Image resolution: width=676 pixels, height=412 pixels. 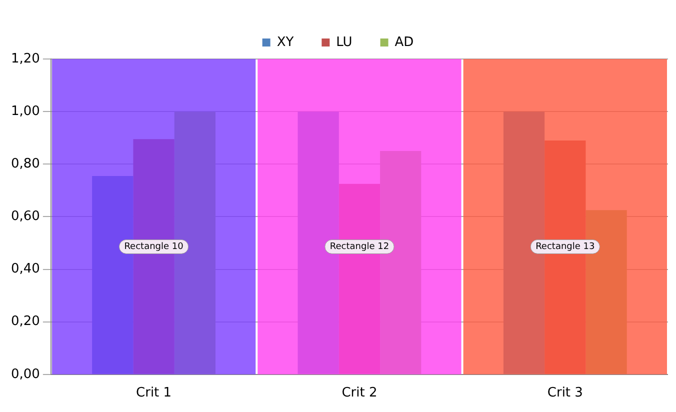 I want to click on y-tick-label: 0,80, so click(x=25, y=164).